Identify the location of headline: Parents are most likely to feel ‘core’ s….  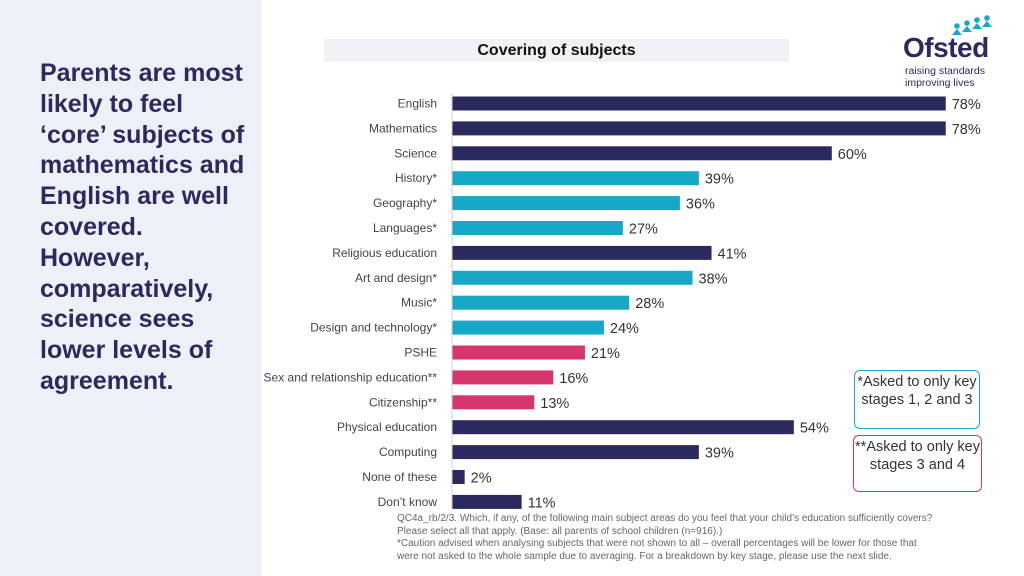
(142, 227).